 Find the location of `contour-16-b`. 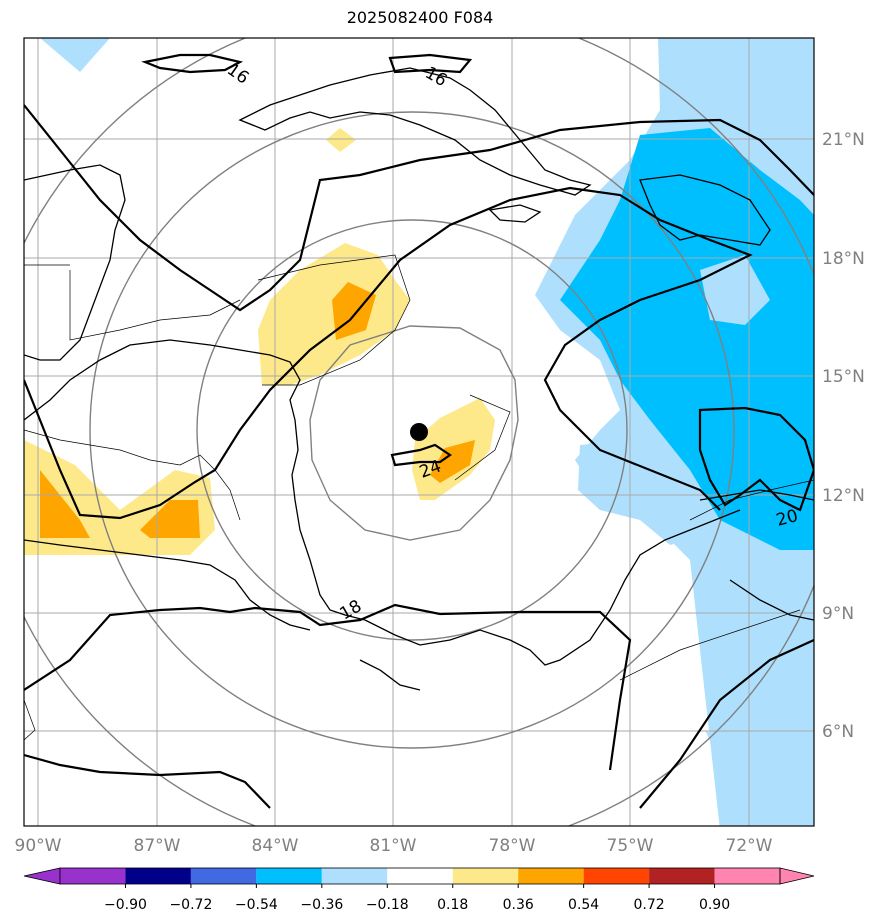

contour-16-b is located at coordinates (430, 63).